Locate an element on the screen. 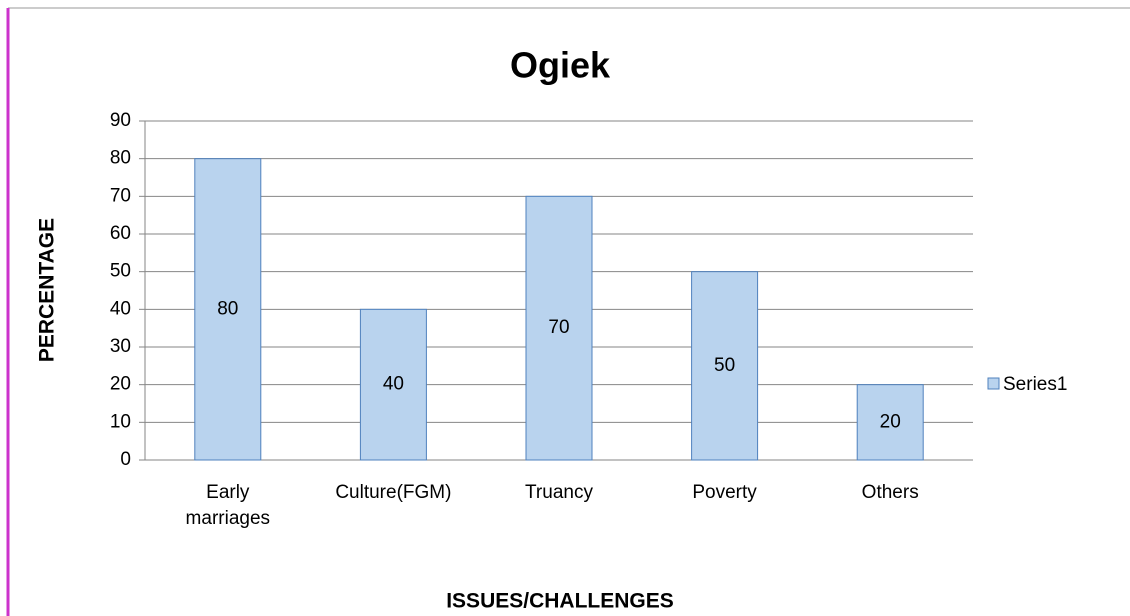 Image resolution: width=1130 pixels, height=616 pixels. x-tick-label-box: Culture(FGM) is located at coordinates (393, 492).